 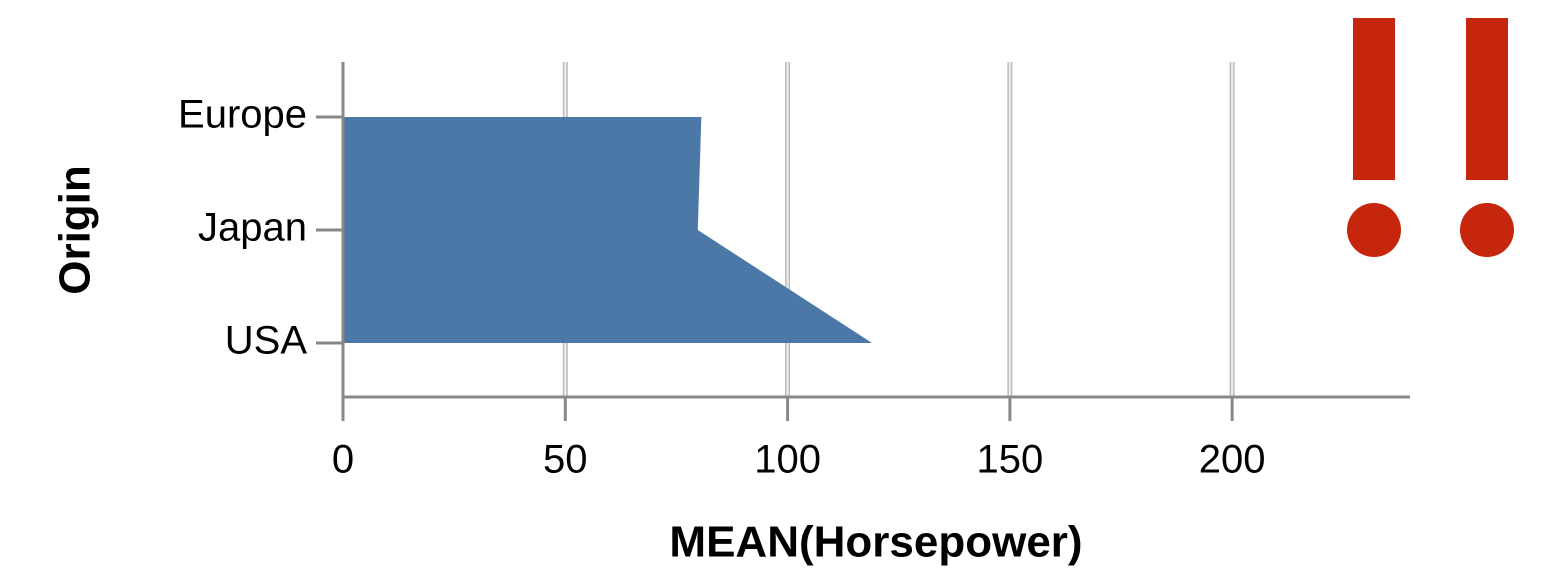 I want to click on x-tick-label: 150, so click(x=1010, y=460).